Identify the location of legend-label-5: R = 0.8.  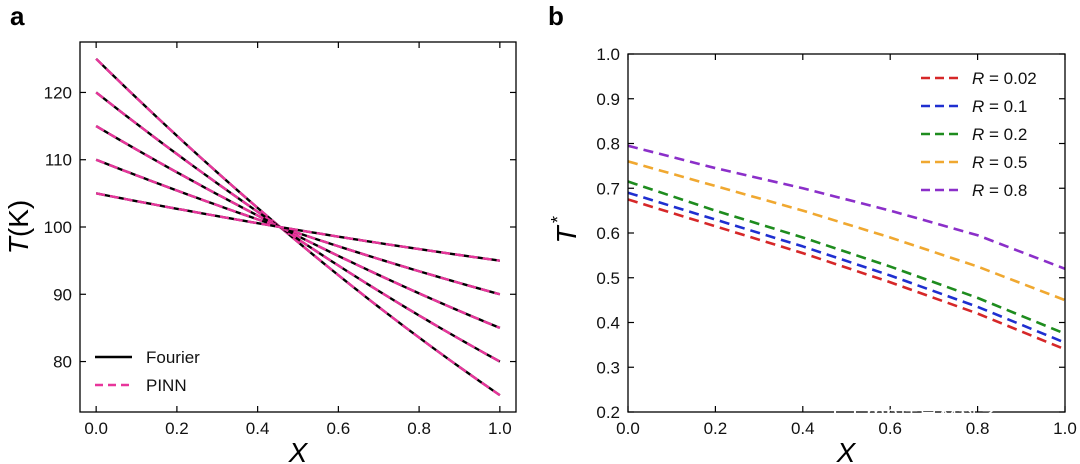
(999, 190).